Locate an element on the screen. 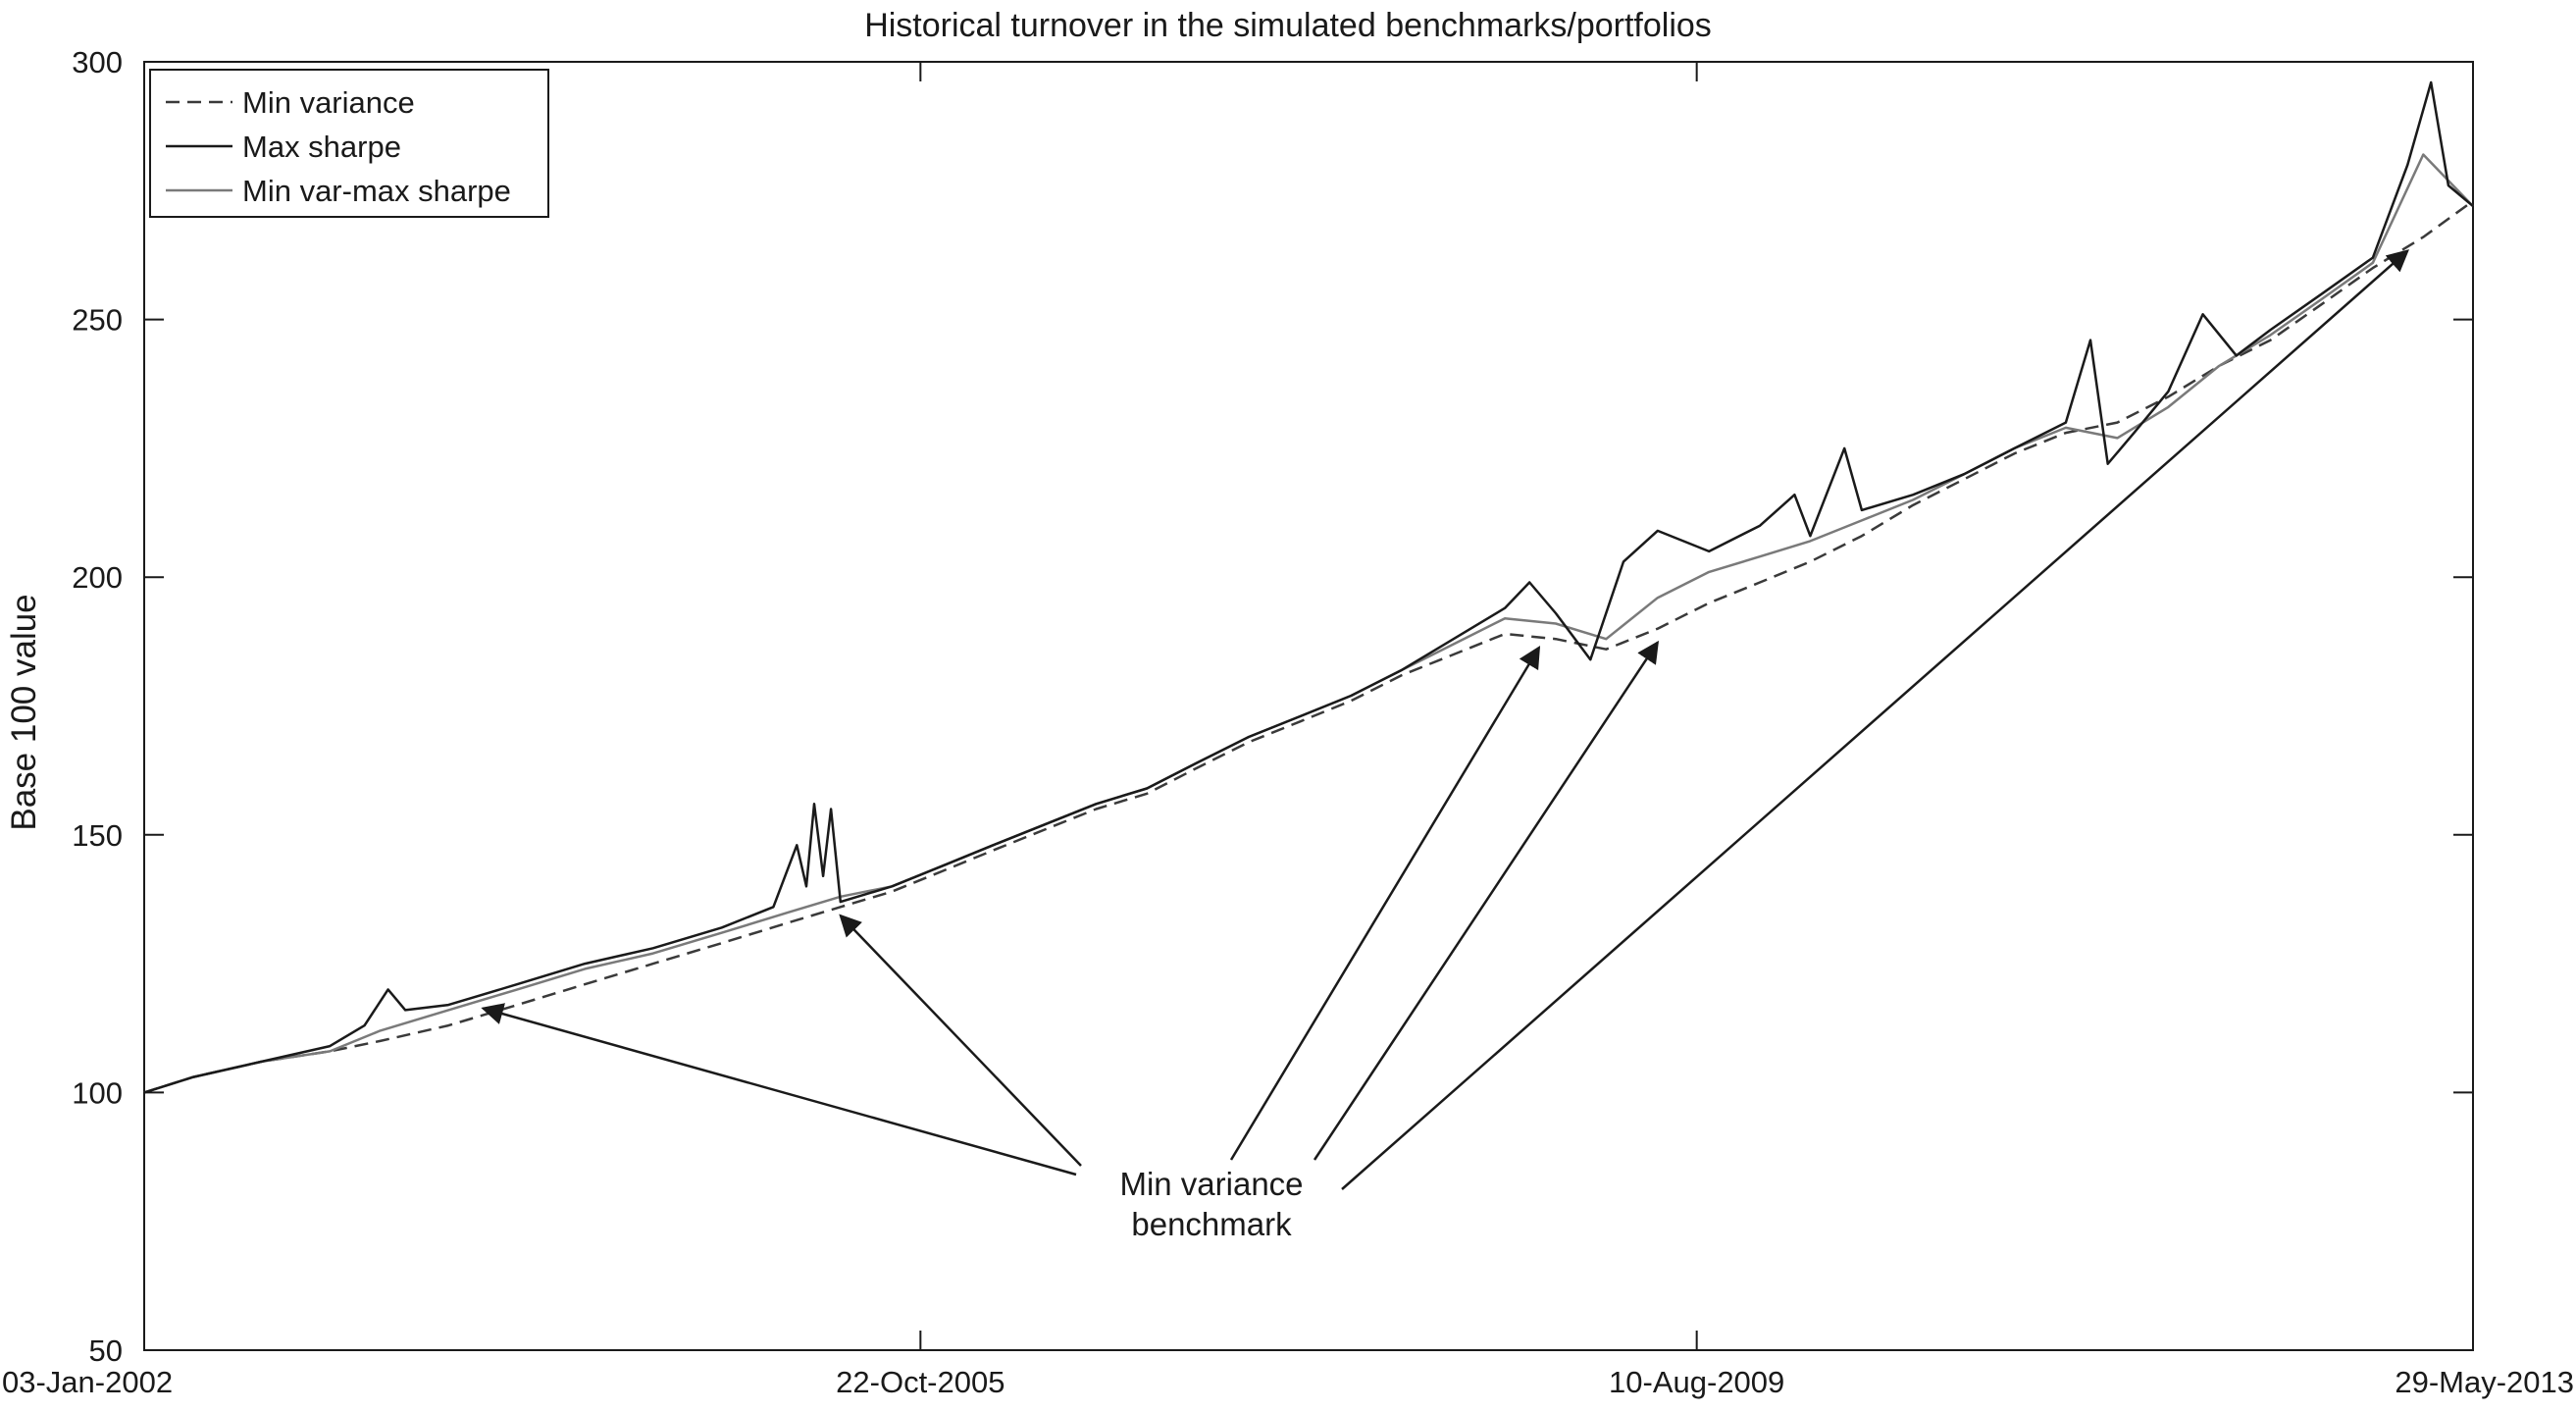  legend-label: Min variance is located at coordinates (328, 102).